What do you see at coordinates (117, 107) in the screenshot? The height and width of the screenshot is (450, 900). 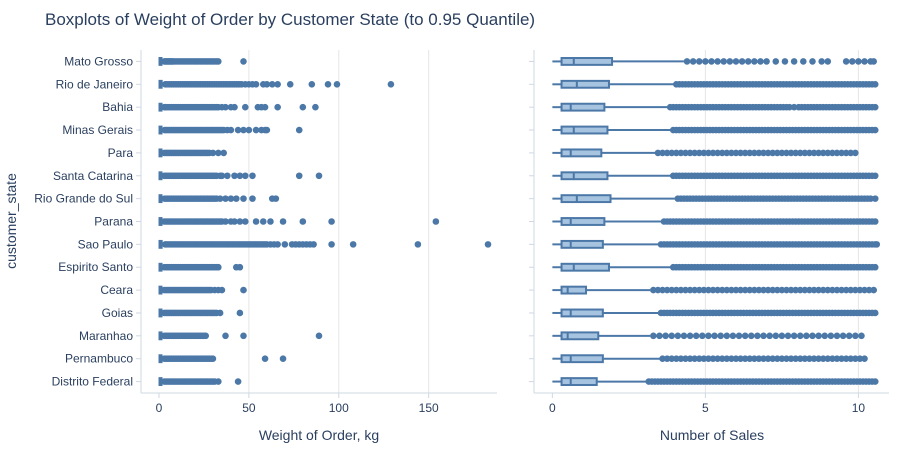 I see `y-tick-label: Bahia` at bounding box center [117, 107].